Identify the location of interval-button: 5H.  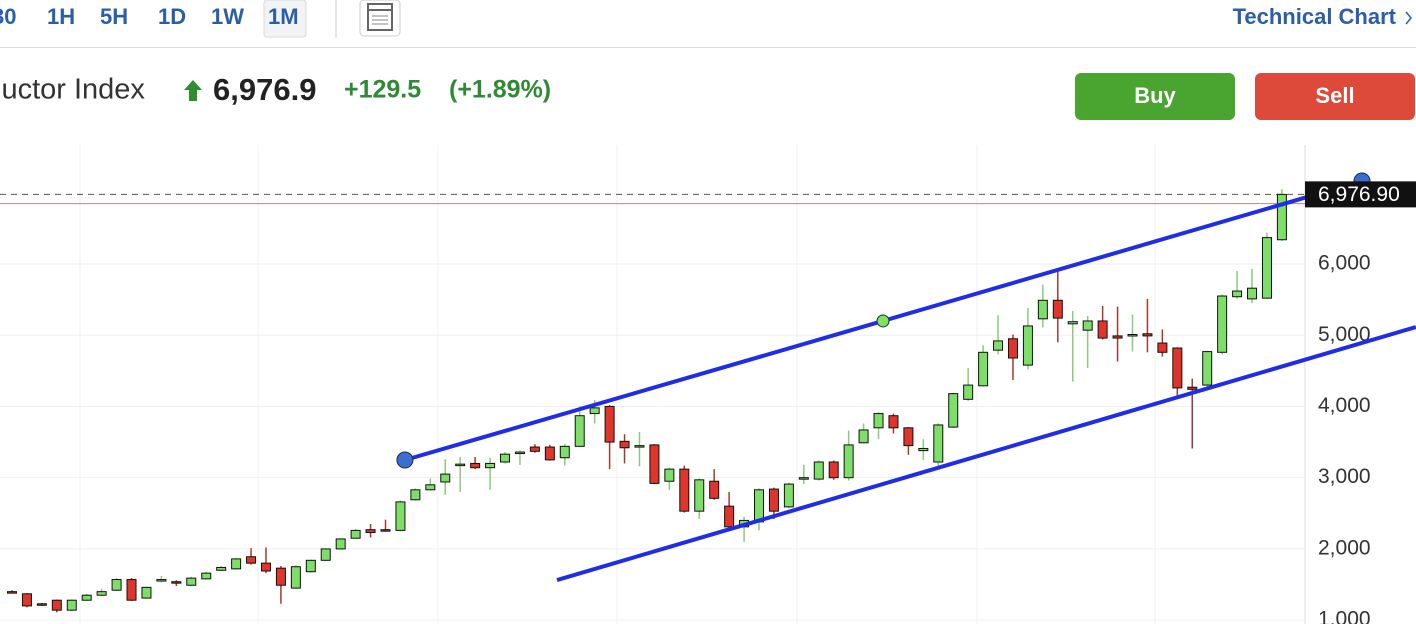
(114, 16).